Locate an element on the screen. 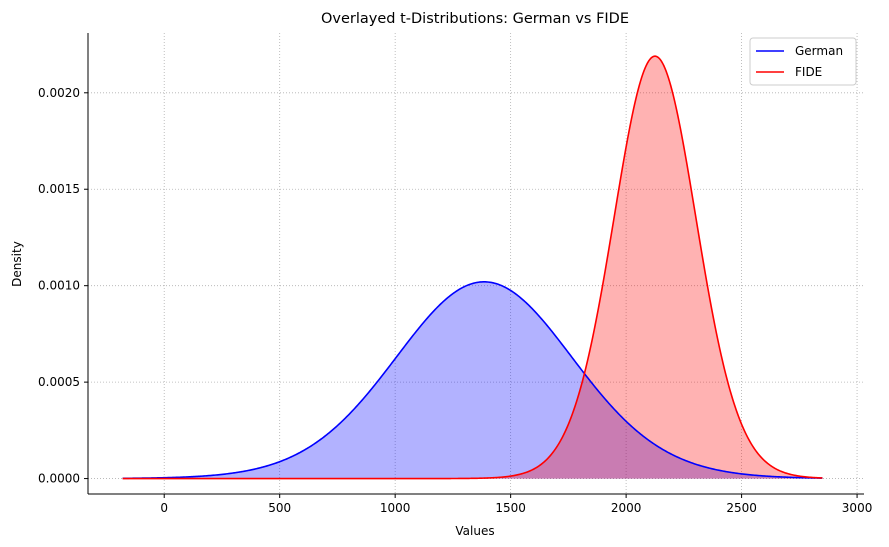 This screenshot has width=889, height=547. x-tick-label: 2000 is located at coordinates (626, 508).